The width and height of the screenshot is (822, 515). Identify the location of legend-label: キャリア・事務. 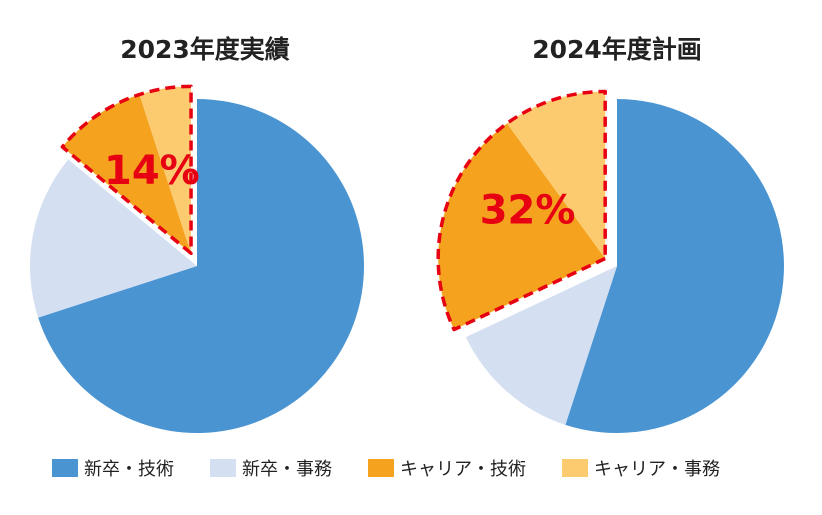
(657, 469).